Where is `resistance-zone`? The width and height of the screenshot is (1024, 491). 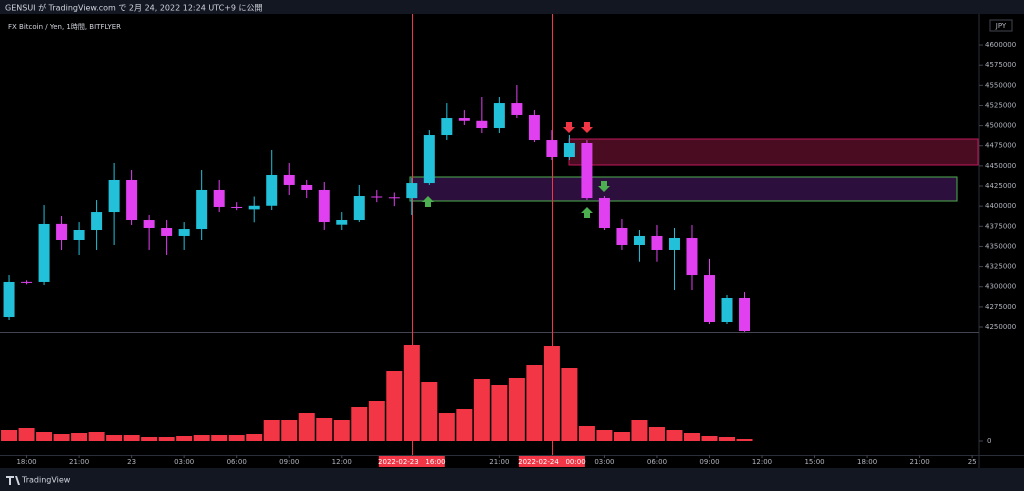
resistance-zone is located at coordinates (773, 152).